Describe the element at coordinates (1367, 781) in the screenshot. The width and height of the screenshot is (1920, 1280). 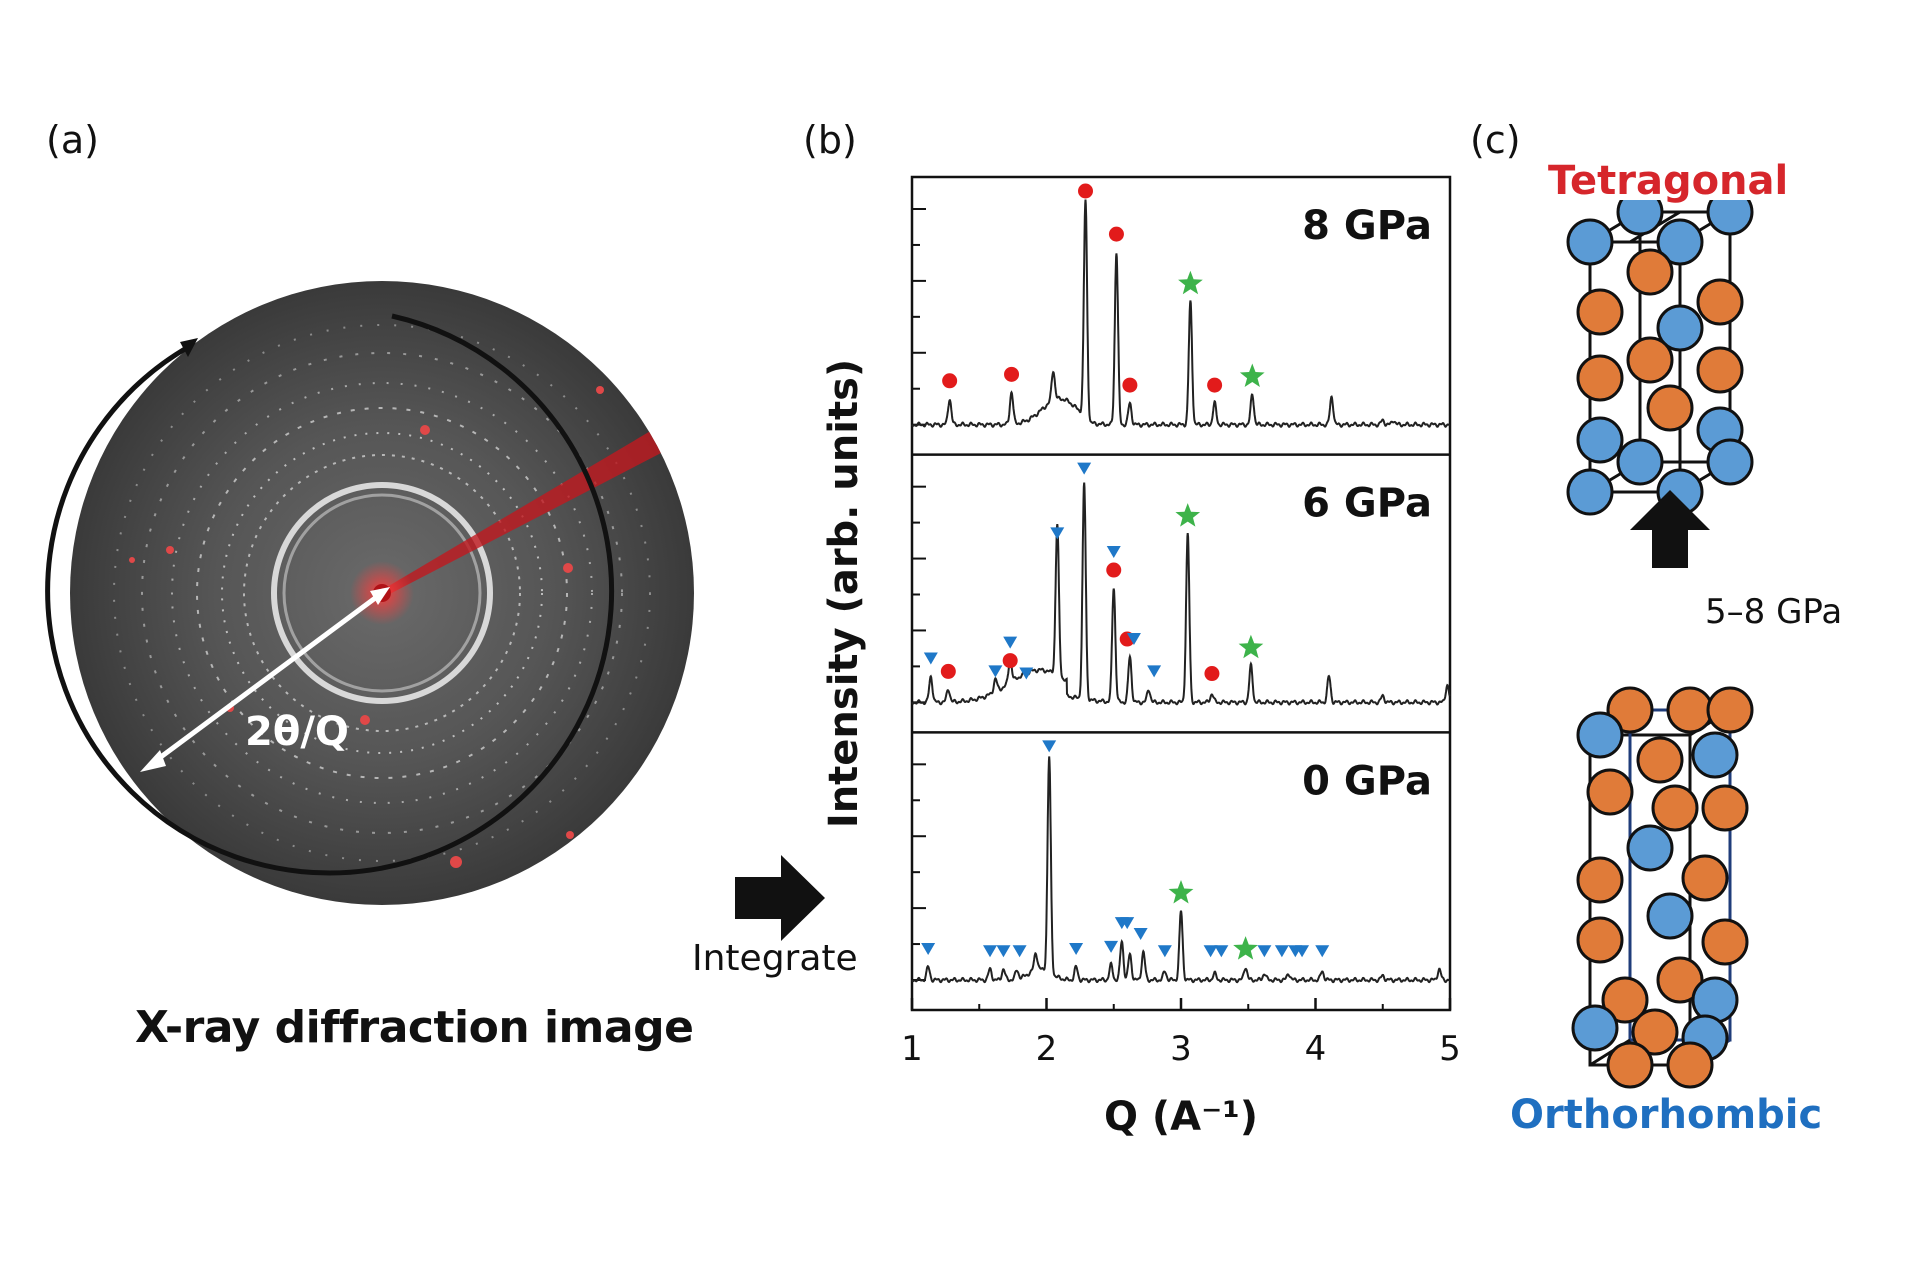
I see `pressure-label: 0 GPa` at that location.